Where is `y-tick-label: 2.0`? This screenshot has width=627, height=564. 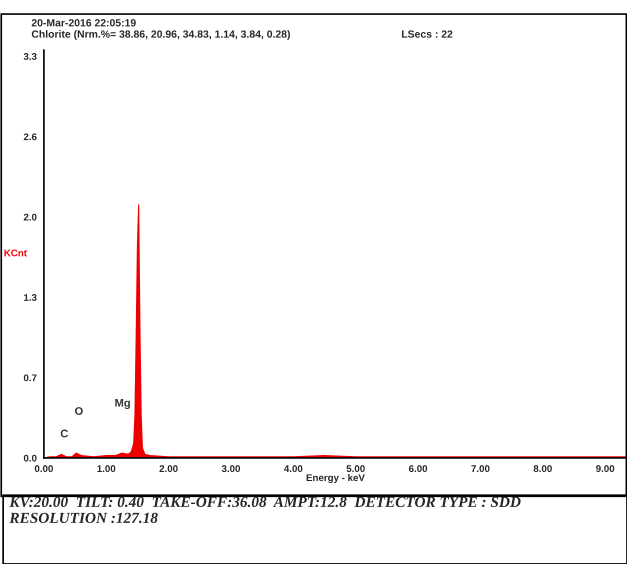
y-tick-label: 2.0 is located at coordinates (30, 217).